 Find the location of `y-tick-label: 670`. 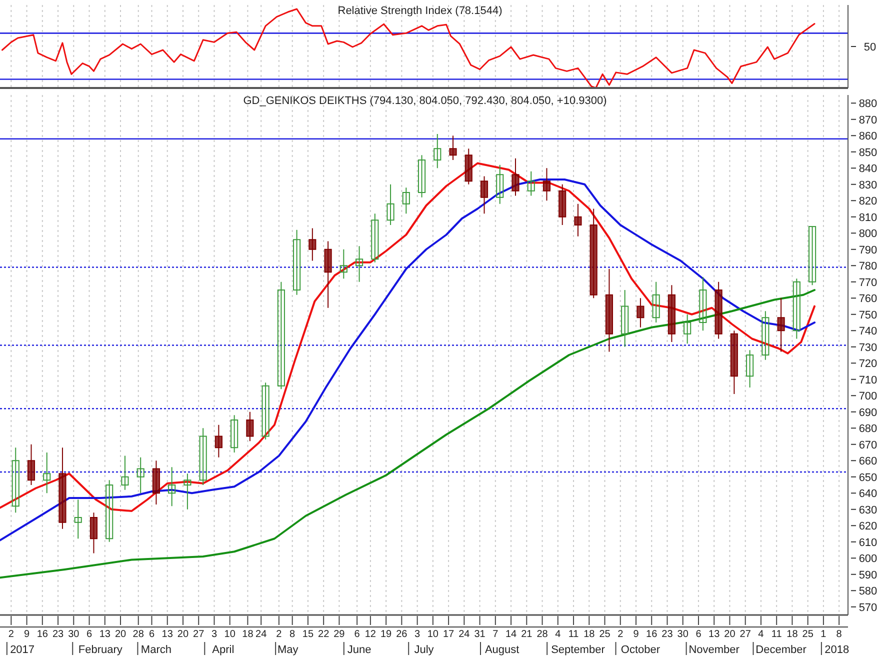

y-tick-label: 670 is located at coordinates (868, 445).